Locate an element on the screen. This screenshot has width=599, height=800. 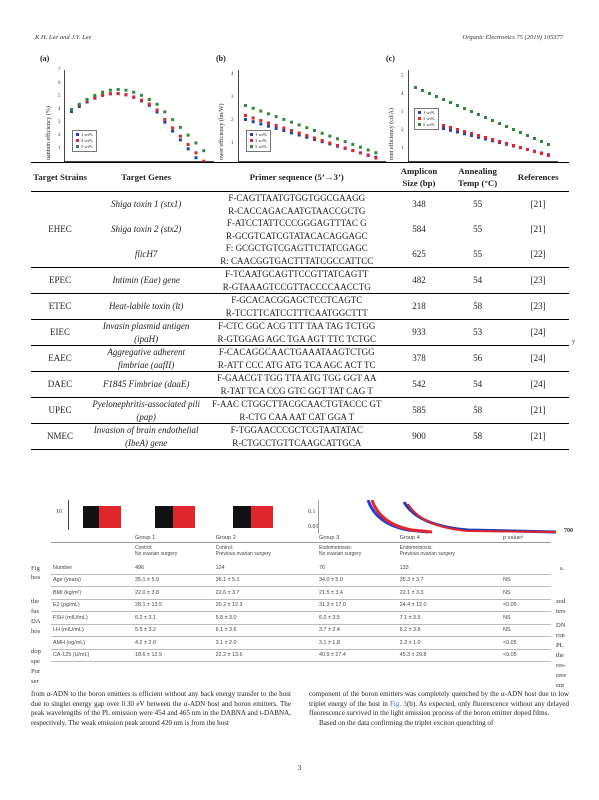
amplicon-cell: 482 is located at coordinates (419, 280).